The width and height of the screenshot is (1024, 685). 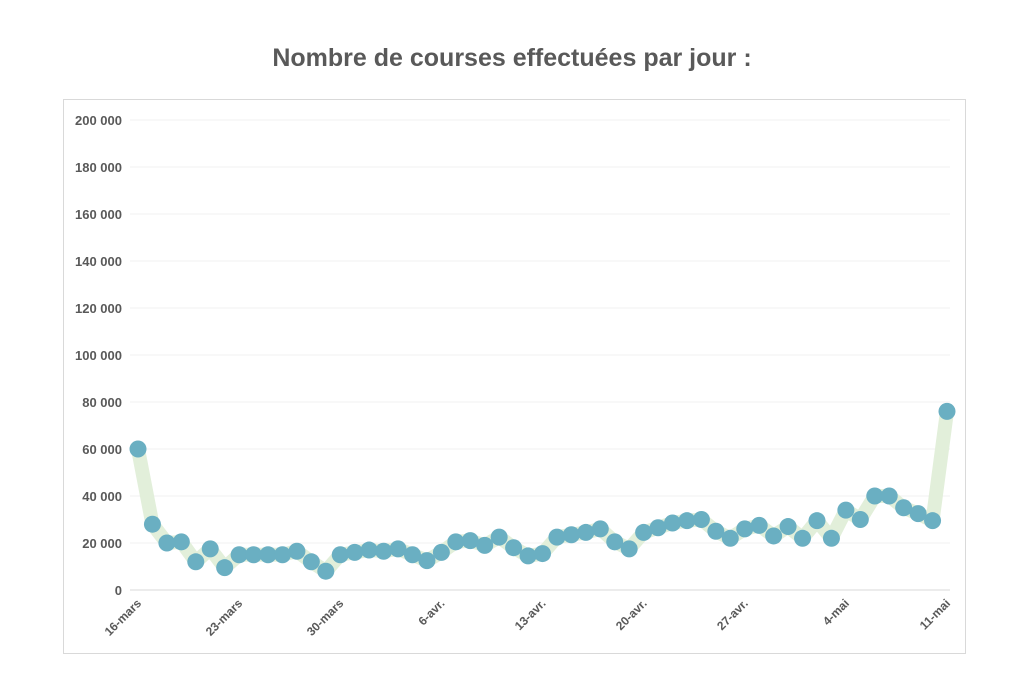 I want to click on y-tick-label: 60 000, so click(x=102, y=449).